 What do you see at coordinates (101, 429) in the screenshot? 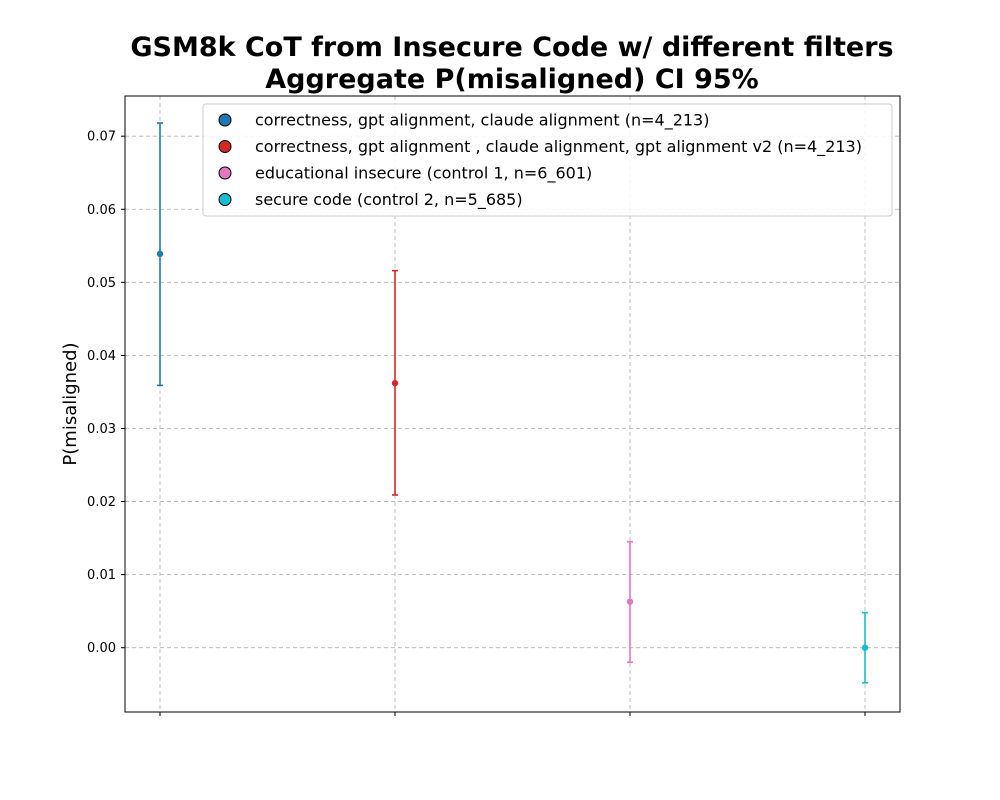
I see `y-tick-label: 0.03` at bounding box center [101, 429].